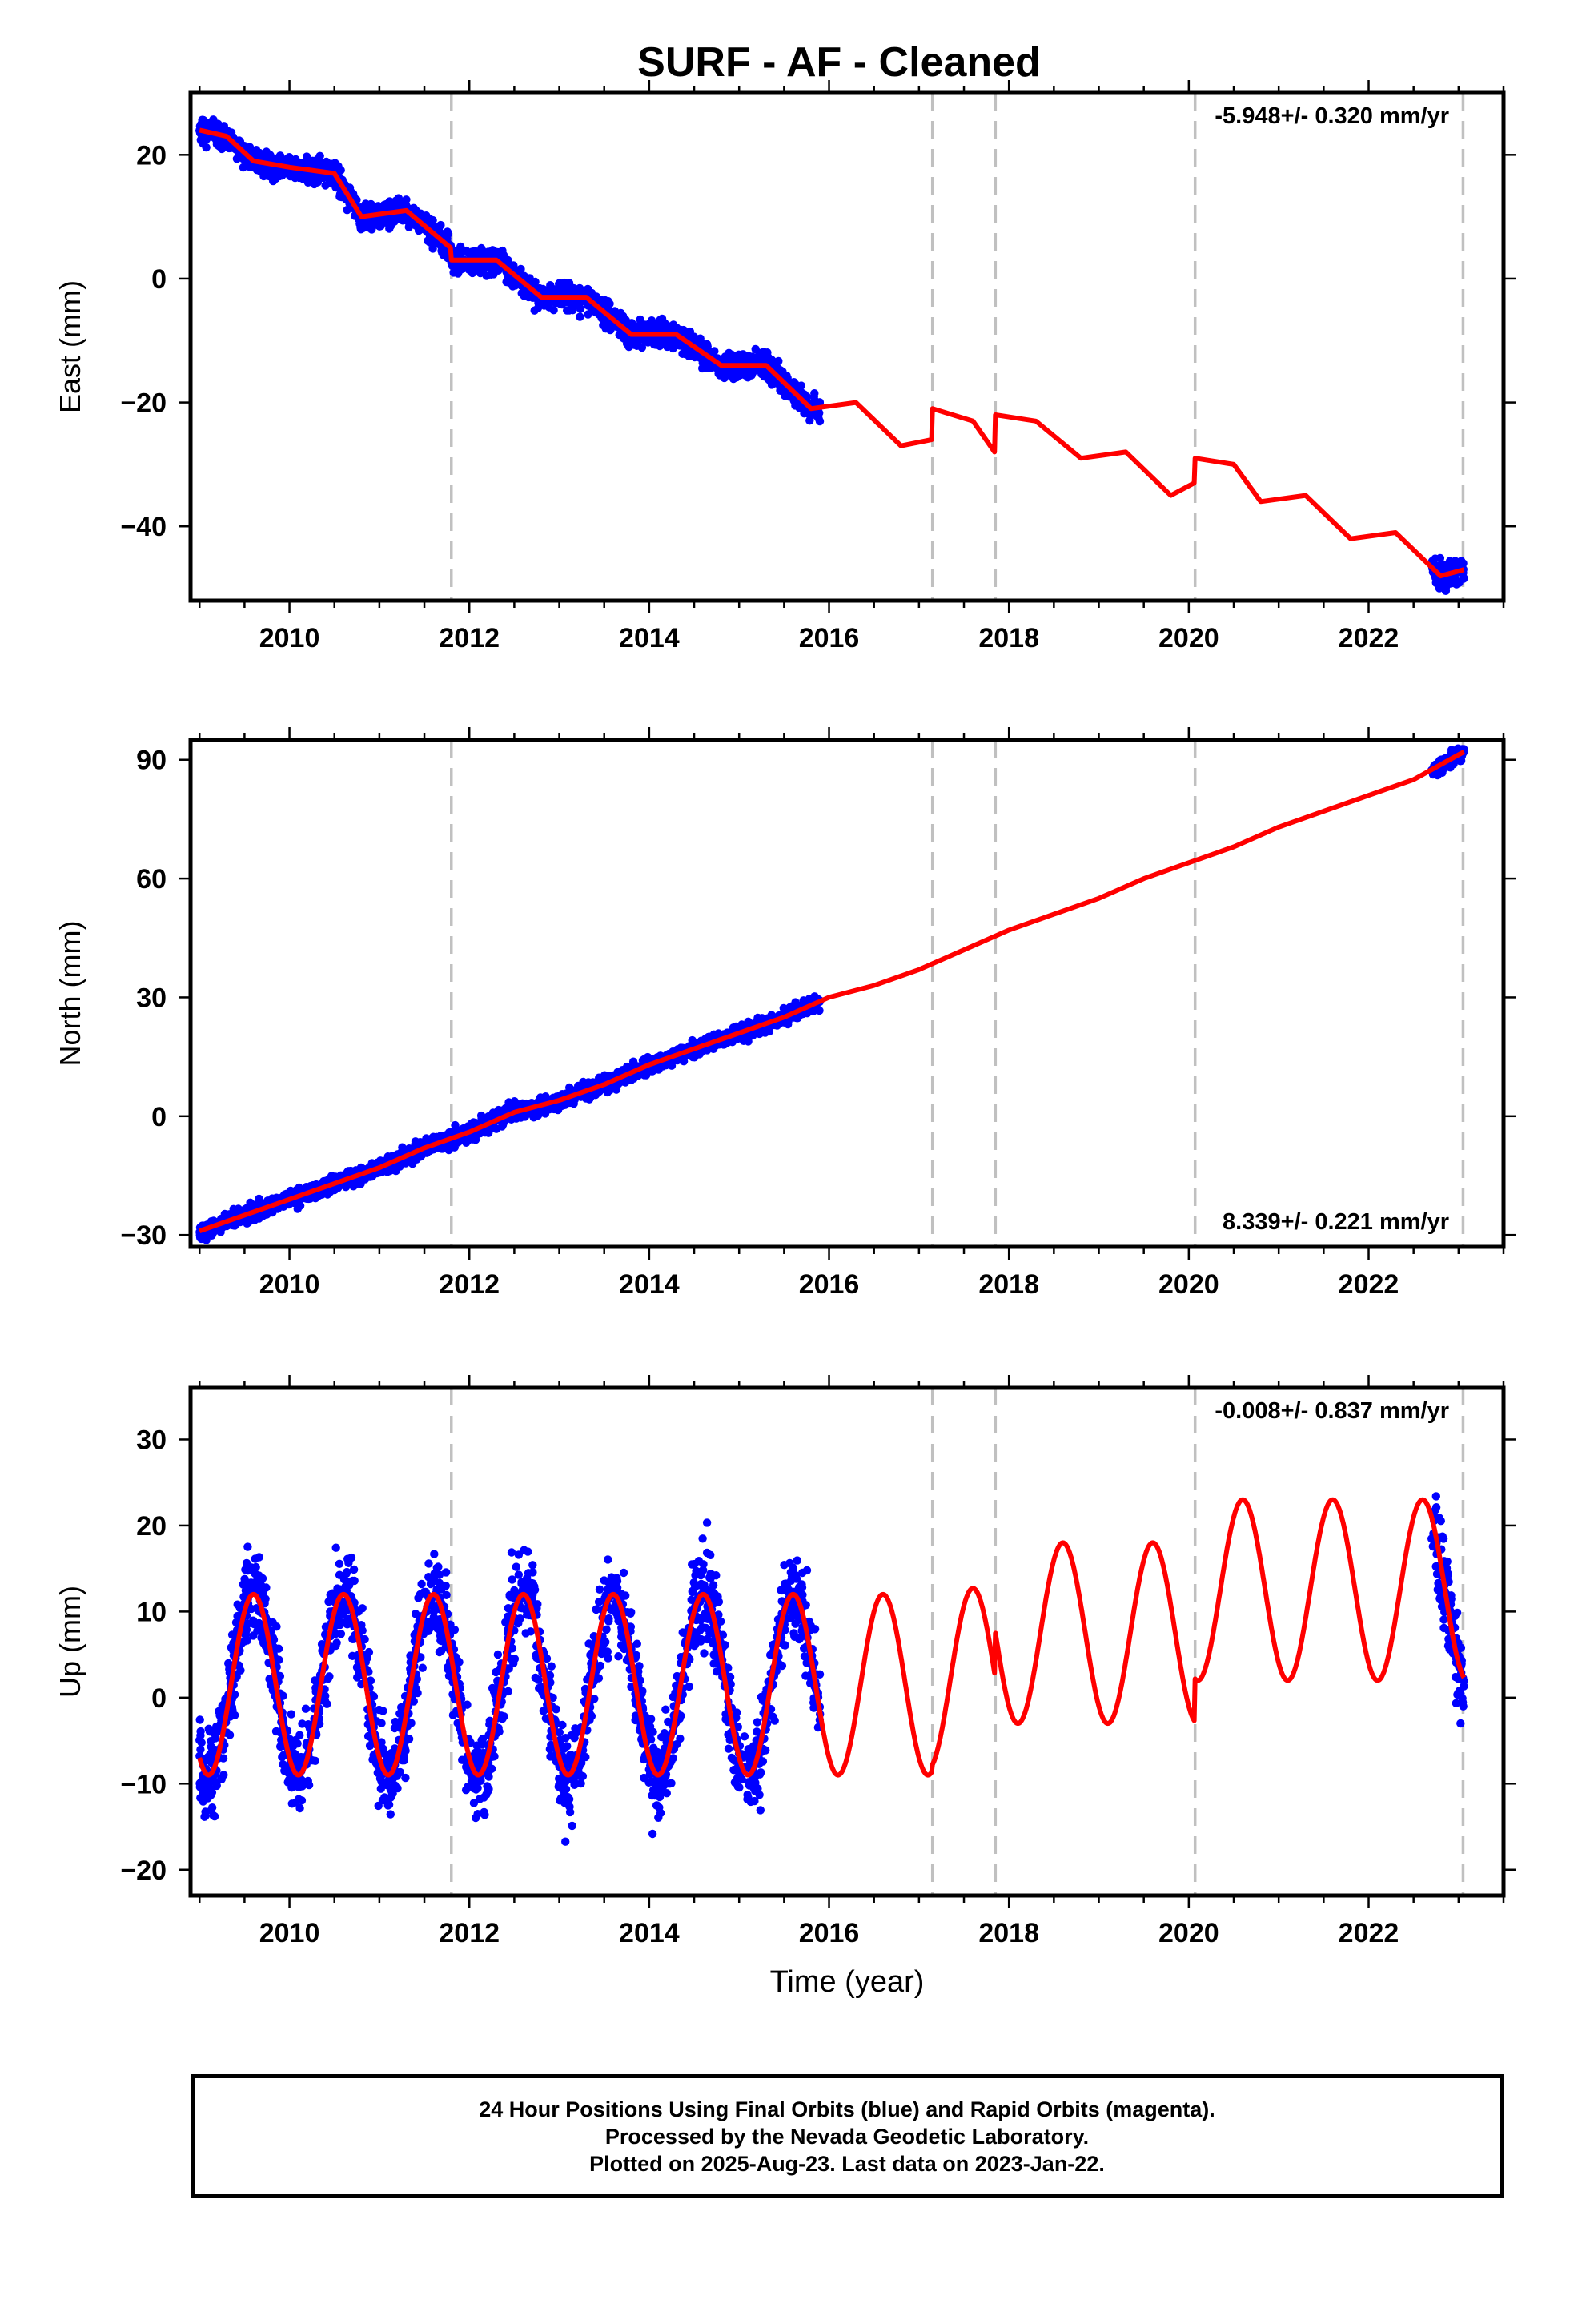 The height and width of the screenshot is (2324, 1582). What do you see at coordinates (1189, 638) in the screenshot?
I see `x-tick-label: 2020` at bounding box center [1189, 638].